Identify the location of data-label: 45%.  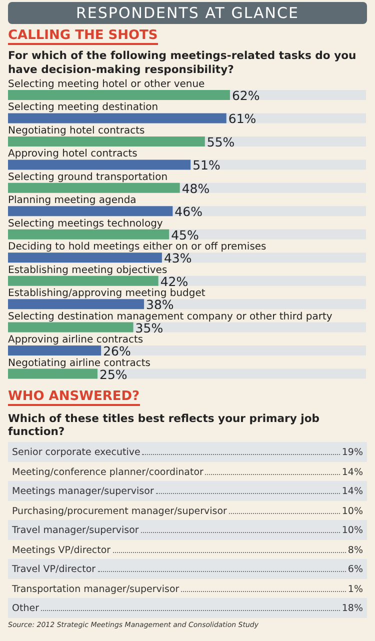
(185, 234).